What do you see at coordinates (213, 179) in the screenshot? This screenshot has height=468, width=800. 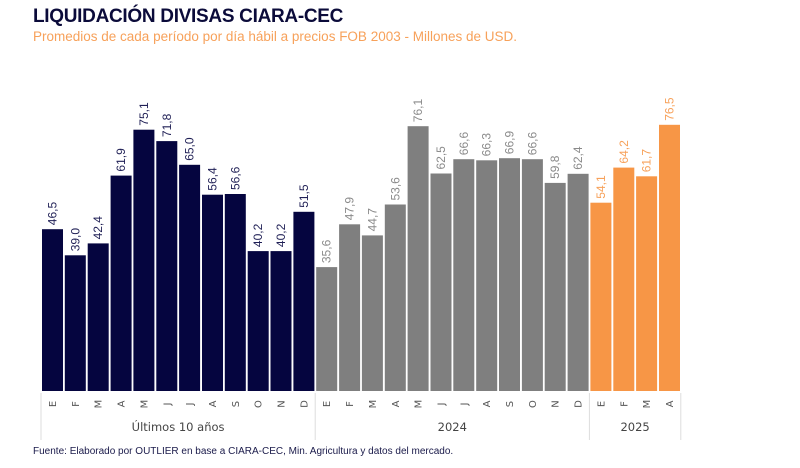 I see `value-label: 56,4` at bounding box center [213, 179].